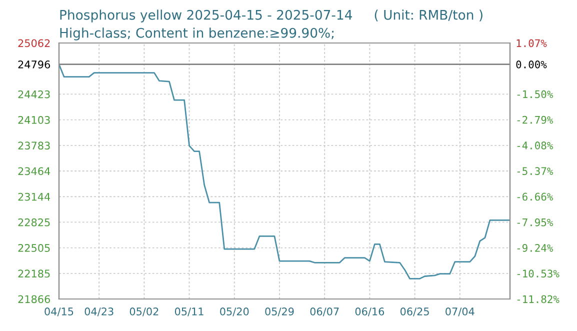  I want to click on y2-tick-label: 0.00%, so click(531, 64).